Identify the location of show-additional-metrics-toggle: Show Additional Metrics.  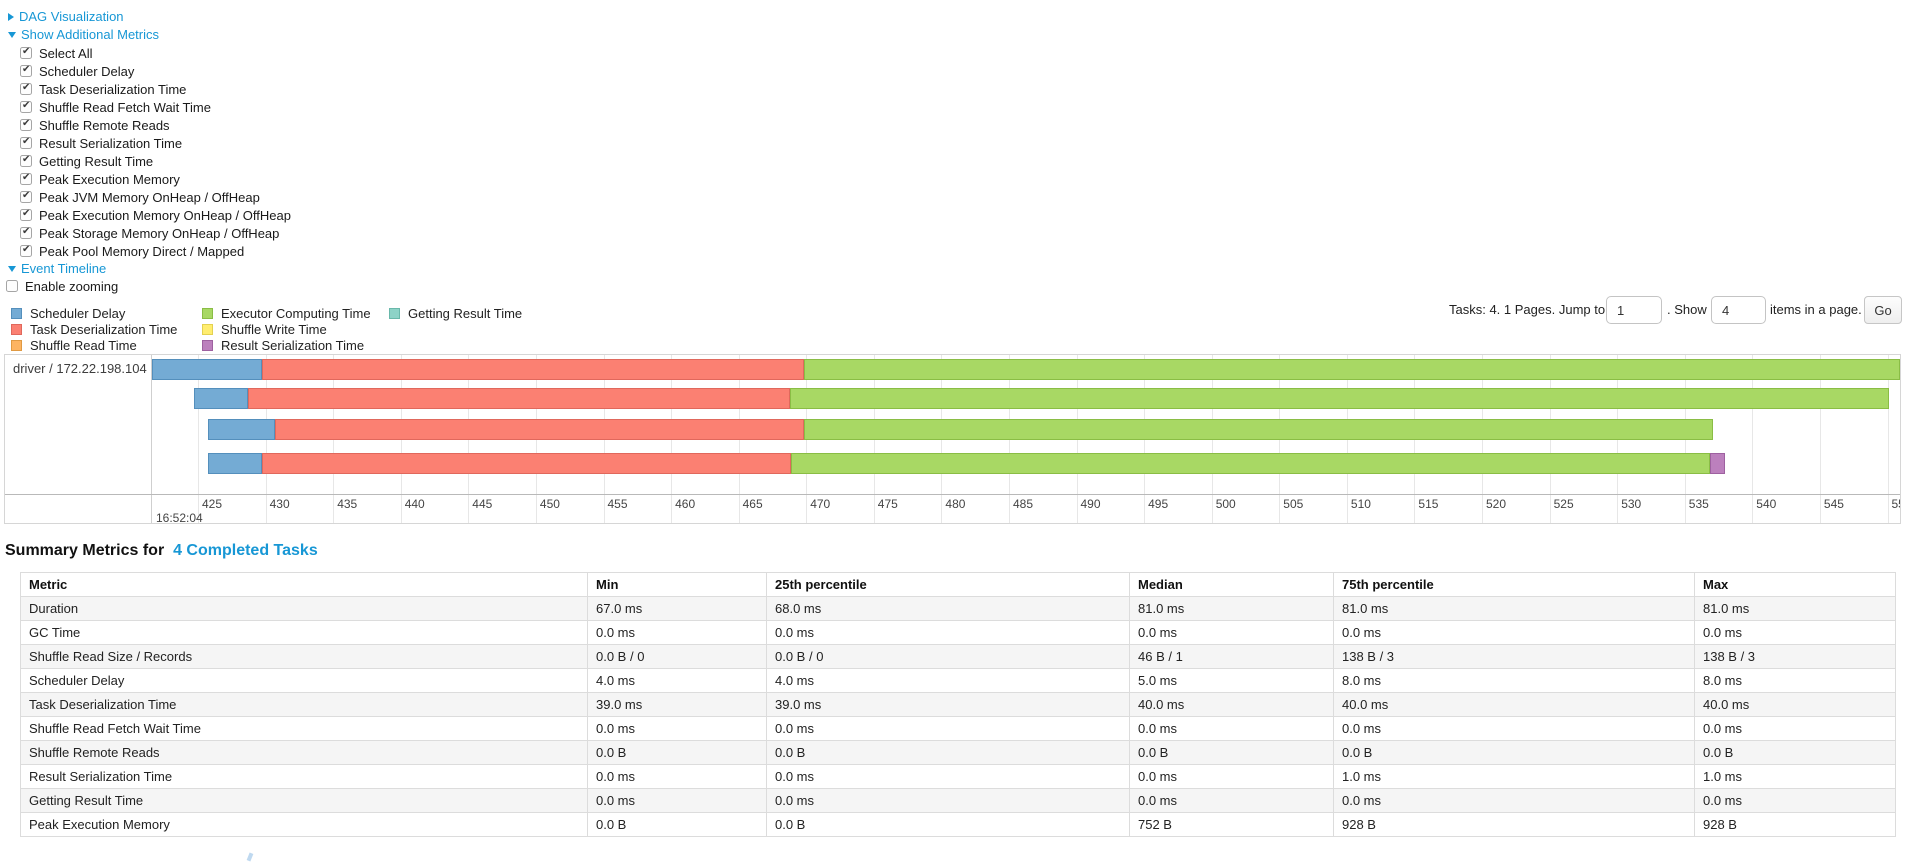
(83, 35).